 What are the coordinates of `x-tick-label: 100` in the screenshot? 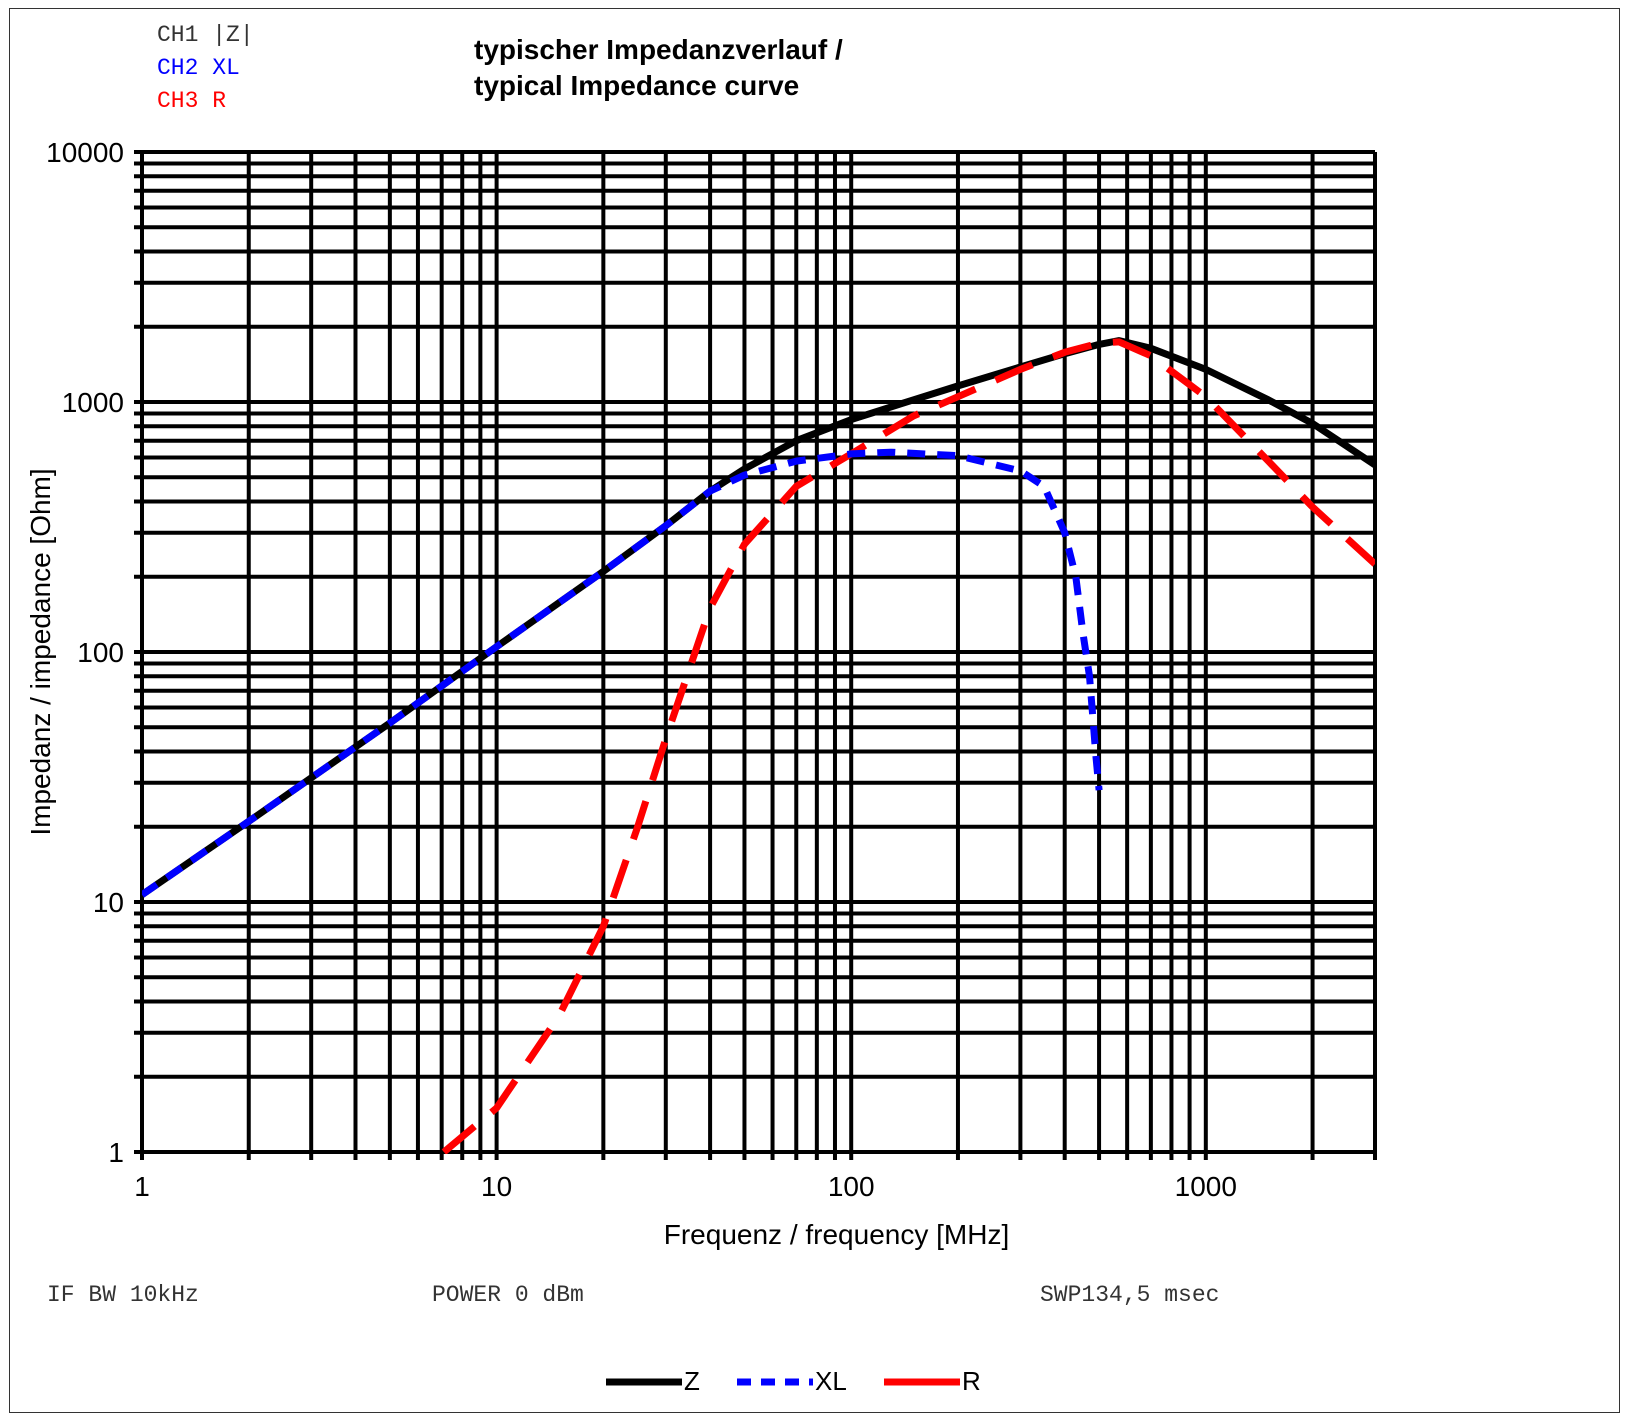 It's located at (851, 1186).